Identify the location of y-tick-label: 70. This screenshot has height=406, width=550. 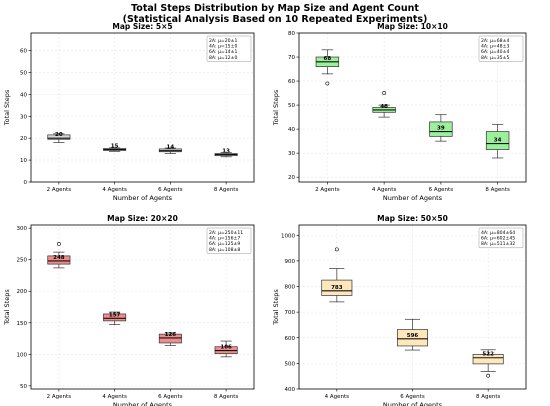
(291, 58).